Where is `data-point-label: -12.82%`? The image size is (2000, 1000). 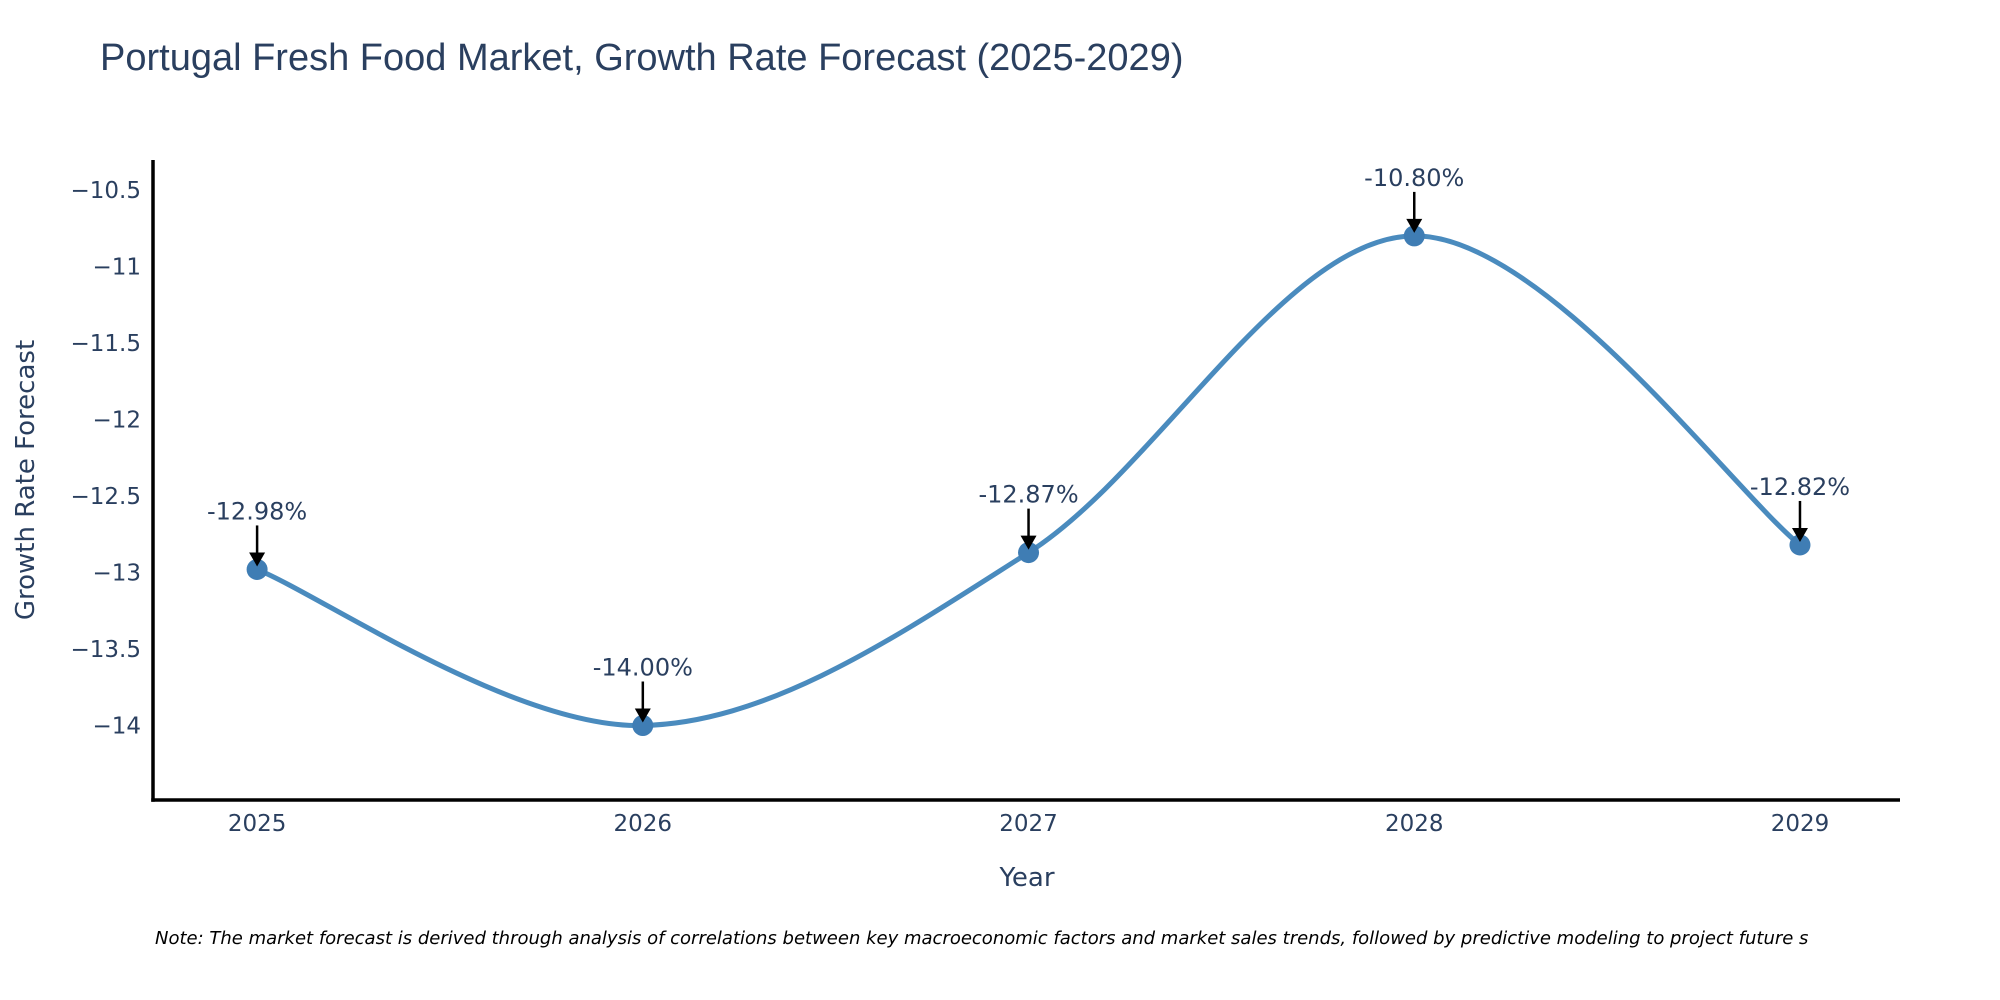 data-point-label: -12.82% is located at coordinates (1800, 487).